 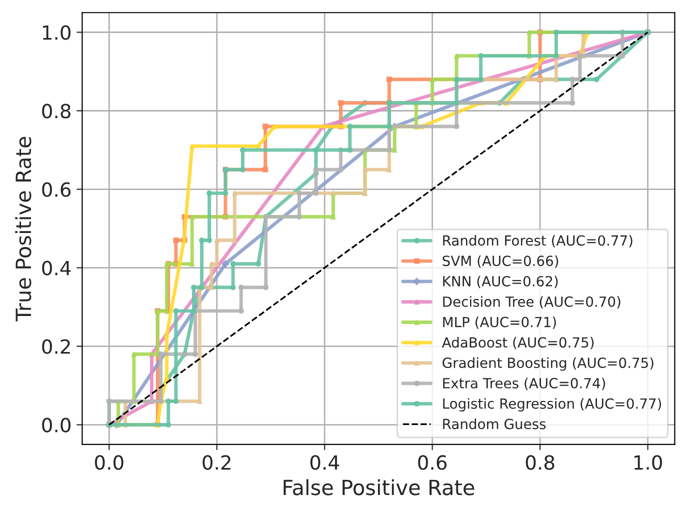 What do you see at coordinates (494, 424) in the screenshot?
I see `legend-label: Random Guess` at bounding box center [494, 424].